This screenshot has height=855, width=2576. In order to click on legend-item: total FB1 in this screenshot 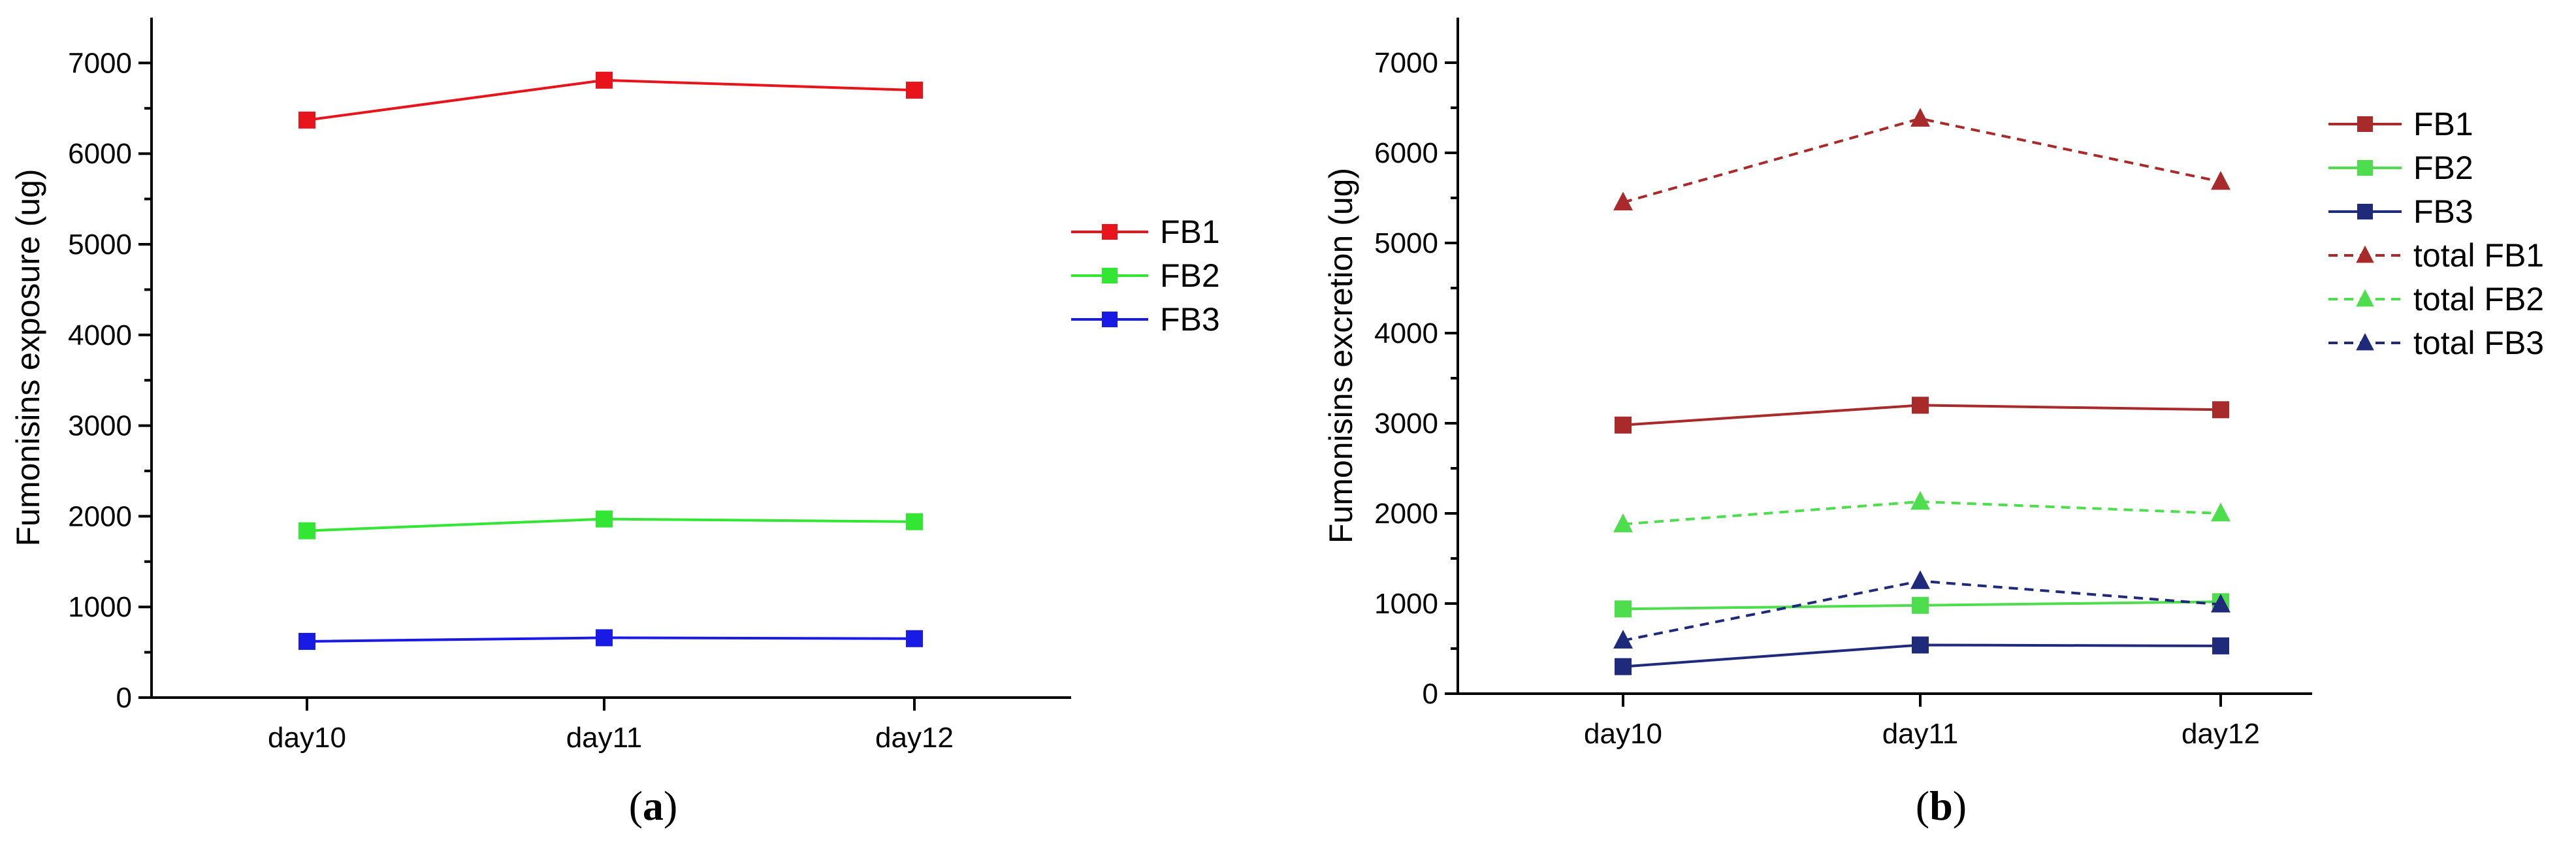, I will do `click(2436, 255)`.